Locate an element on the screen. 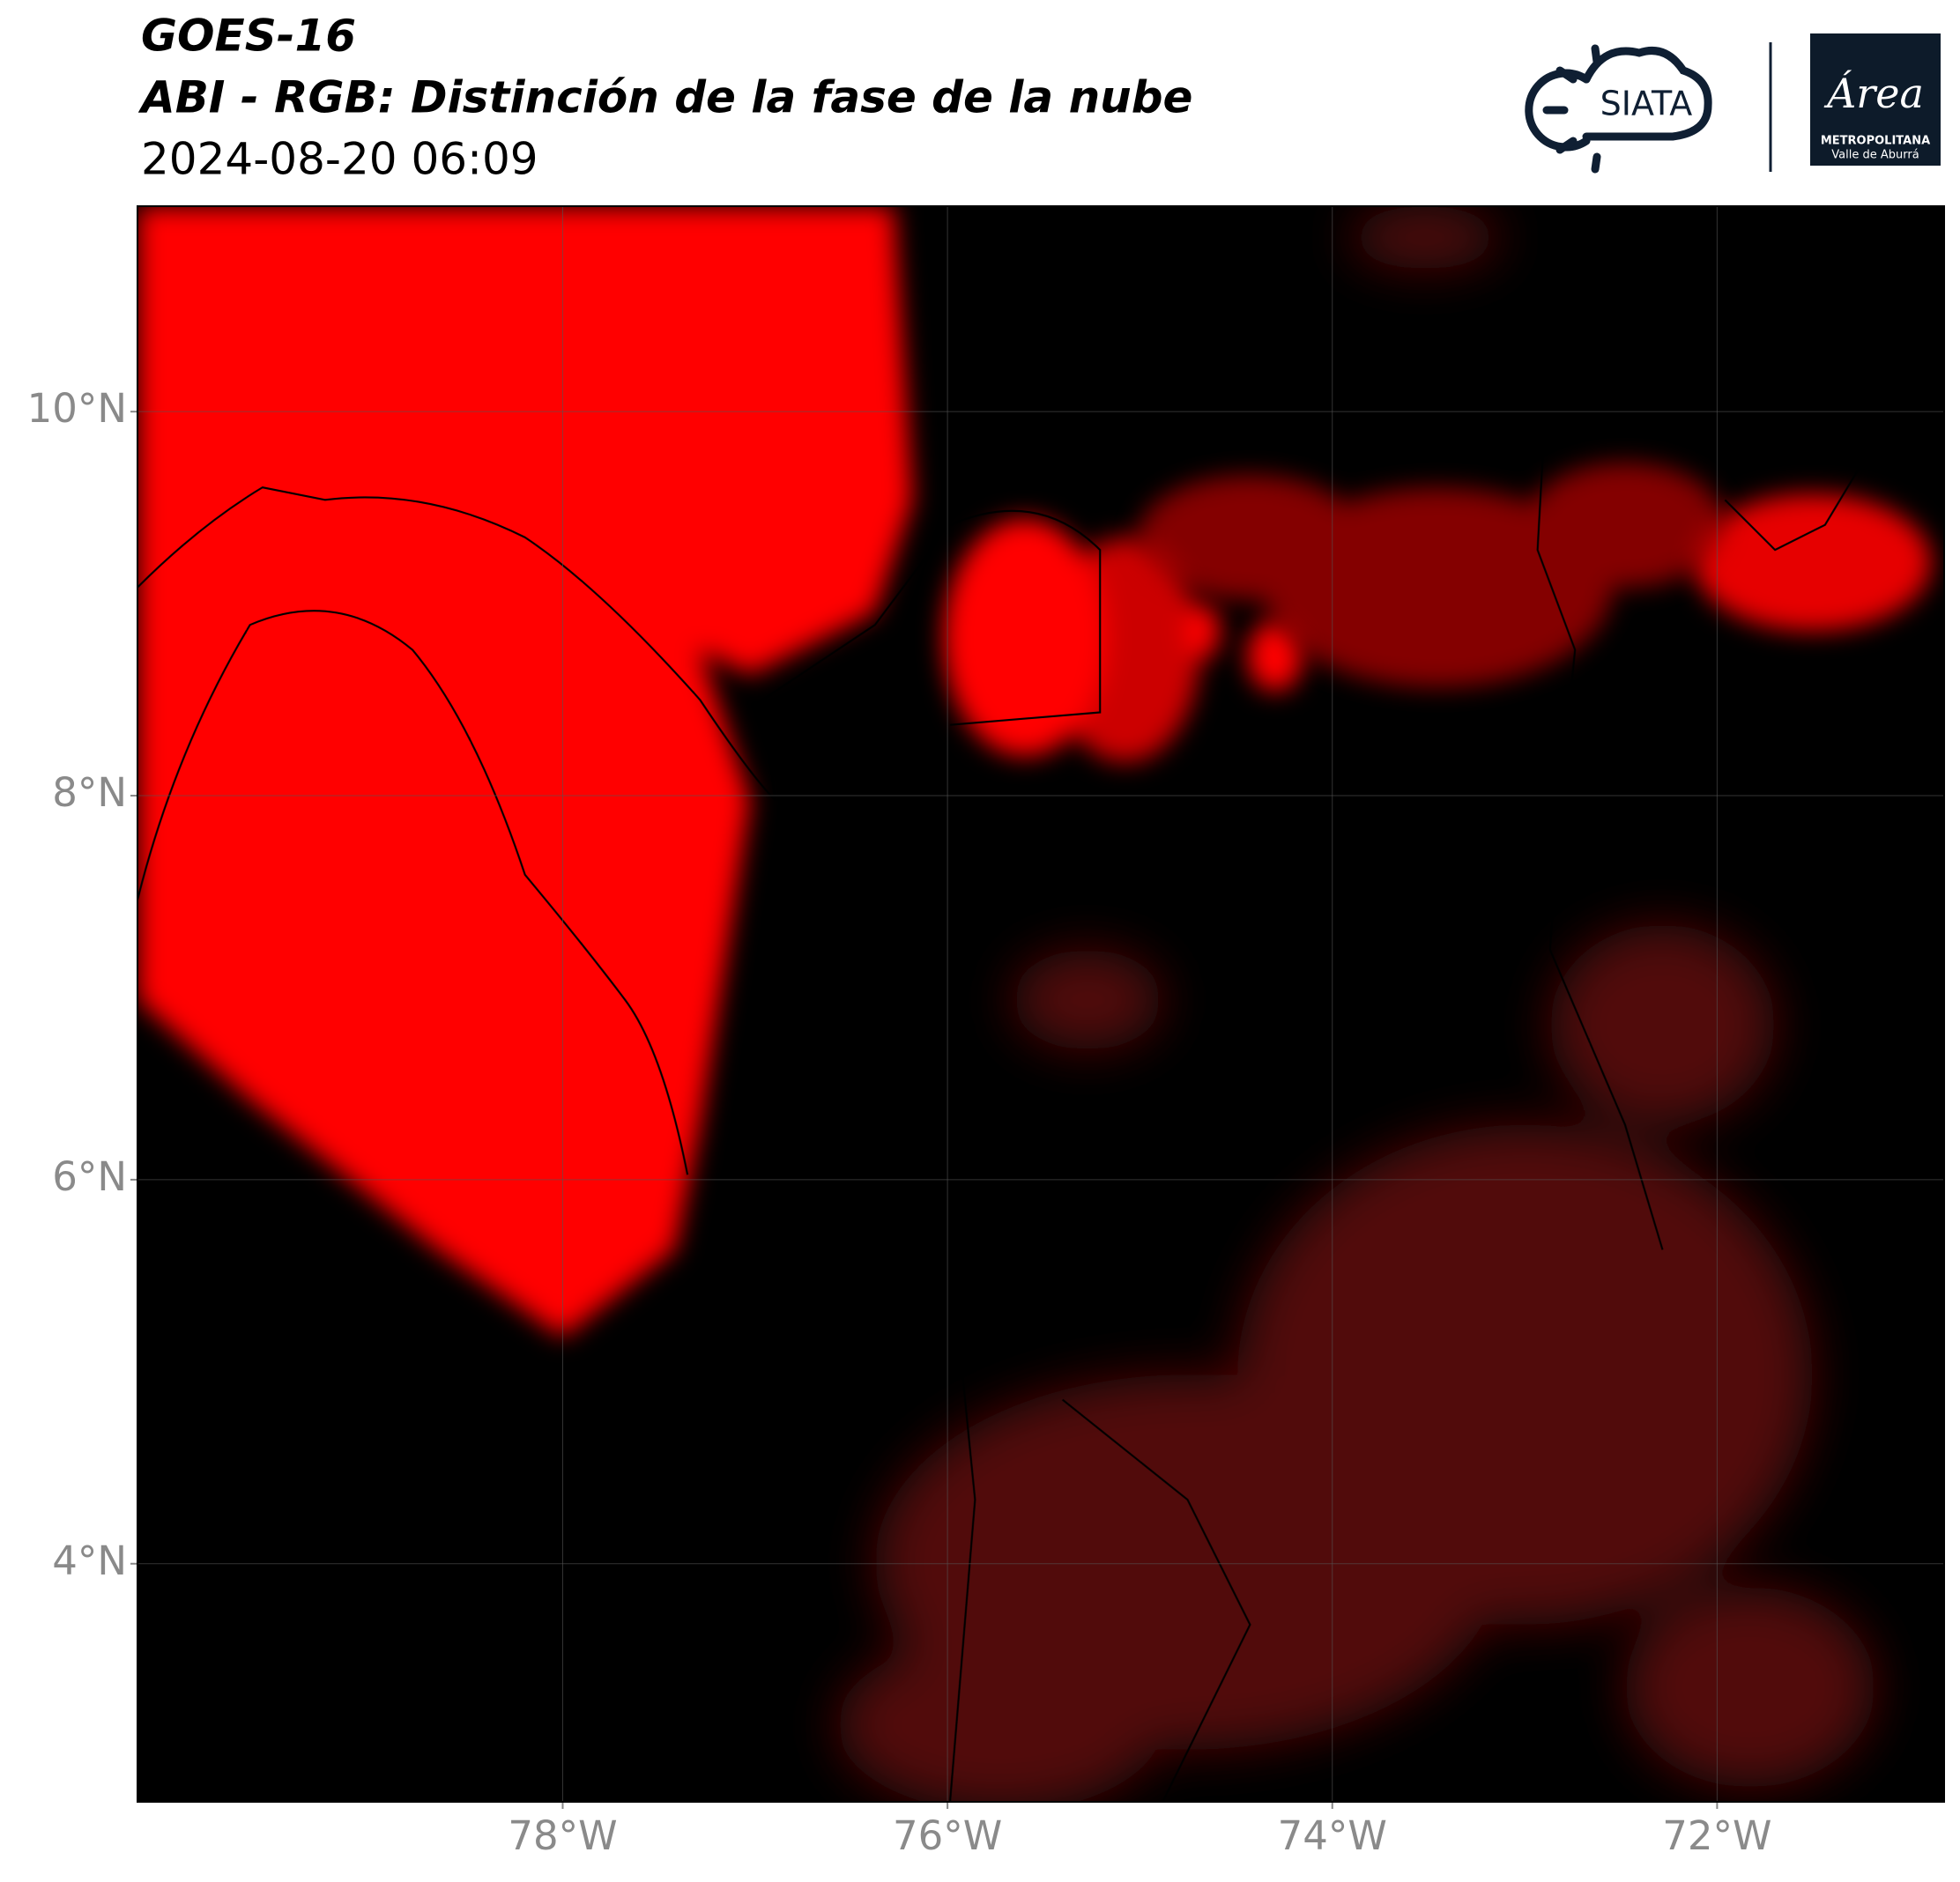 This screenshot has height=1882, width=1960. x-tick-label: 78°W is located at coordinates (562, 1835).